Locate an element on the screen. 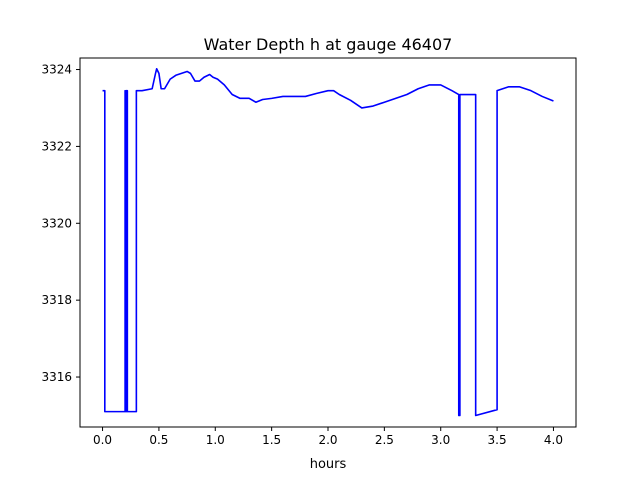 The height and width of the screenshot is (484, 640). x-tick-label: 1.0 is located at coordinates (215, 440).